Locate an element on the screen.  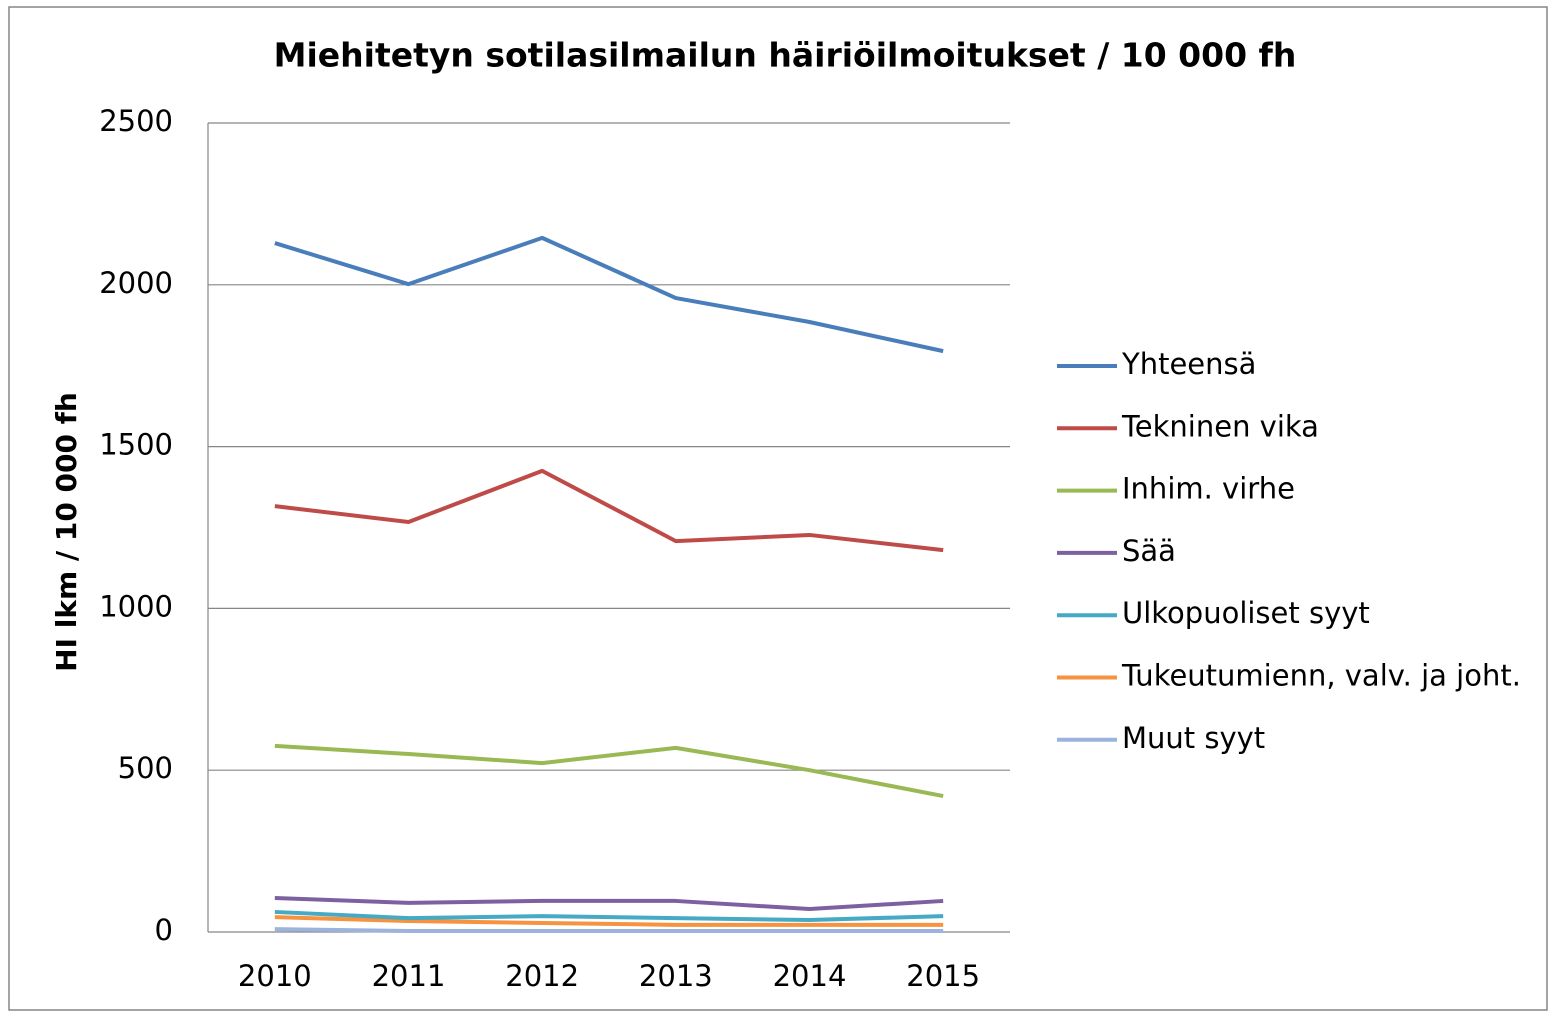
y-tick-label: 2000 is located at coordinates (136, 283).